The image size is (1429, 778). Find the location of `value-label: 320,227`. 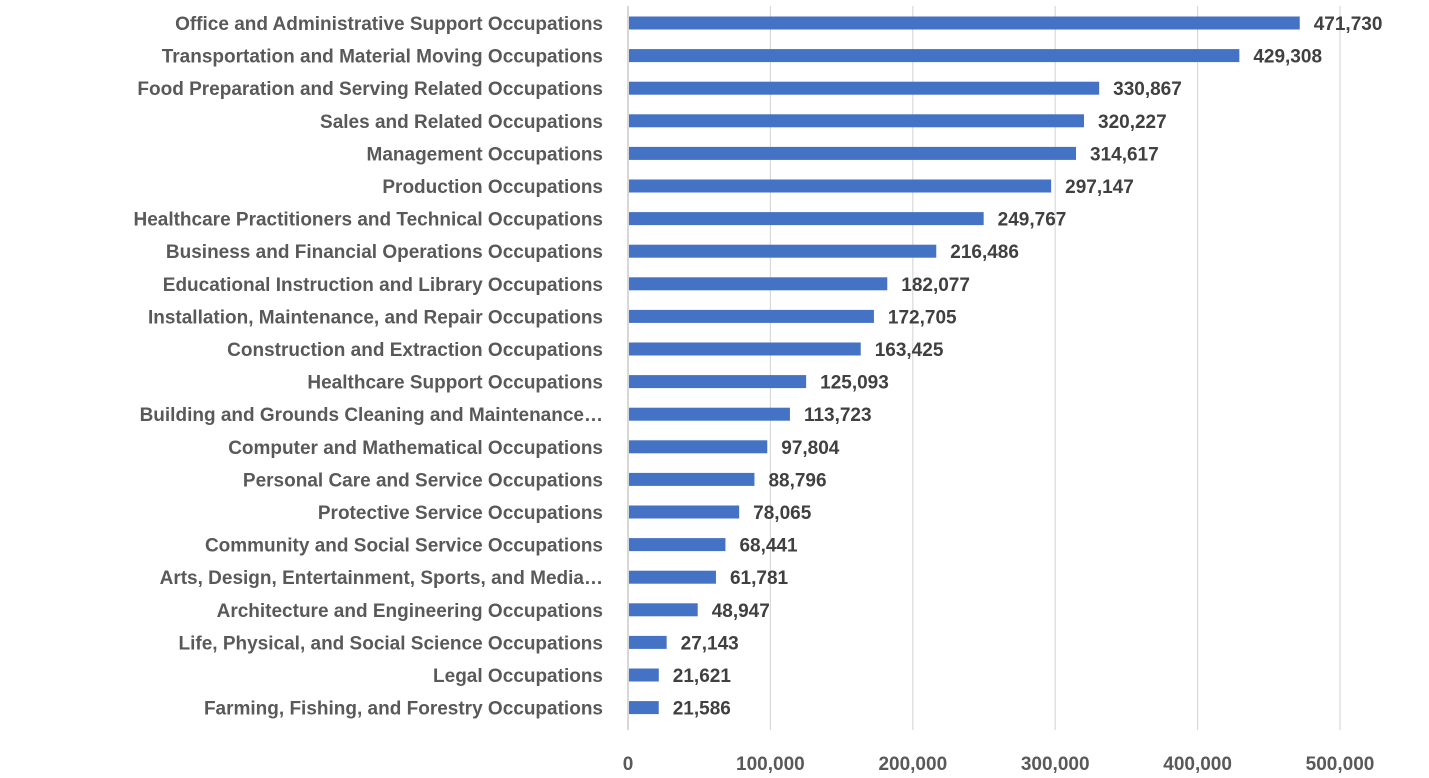

value-label: 320,227 is located at coordinates (1132, 122).